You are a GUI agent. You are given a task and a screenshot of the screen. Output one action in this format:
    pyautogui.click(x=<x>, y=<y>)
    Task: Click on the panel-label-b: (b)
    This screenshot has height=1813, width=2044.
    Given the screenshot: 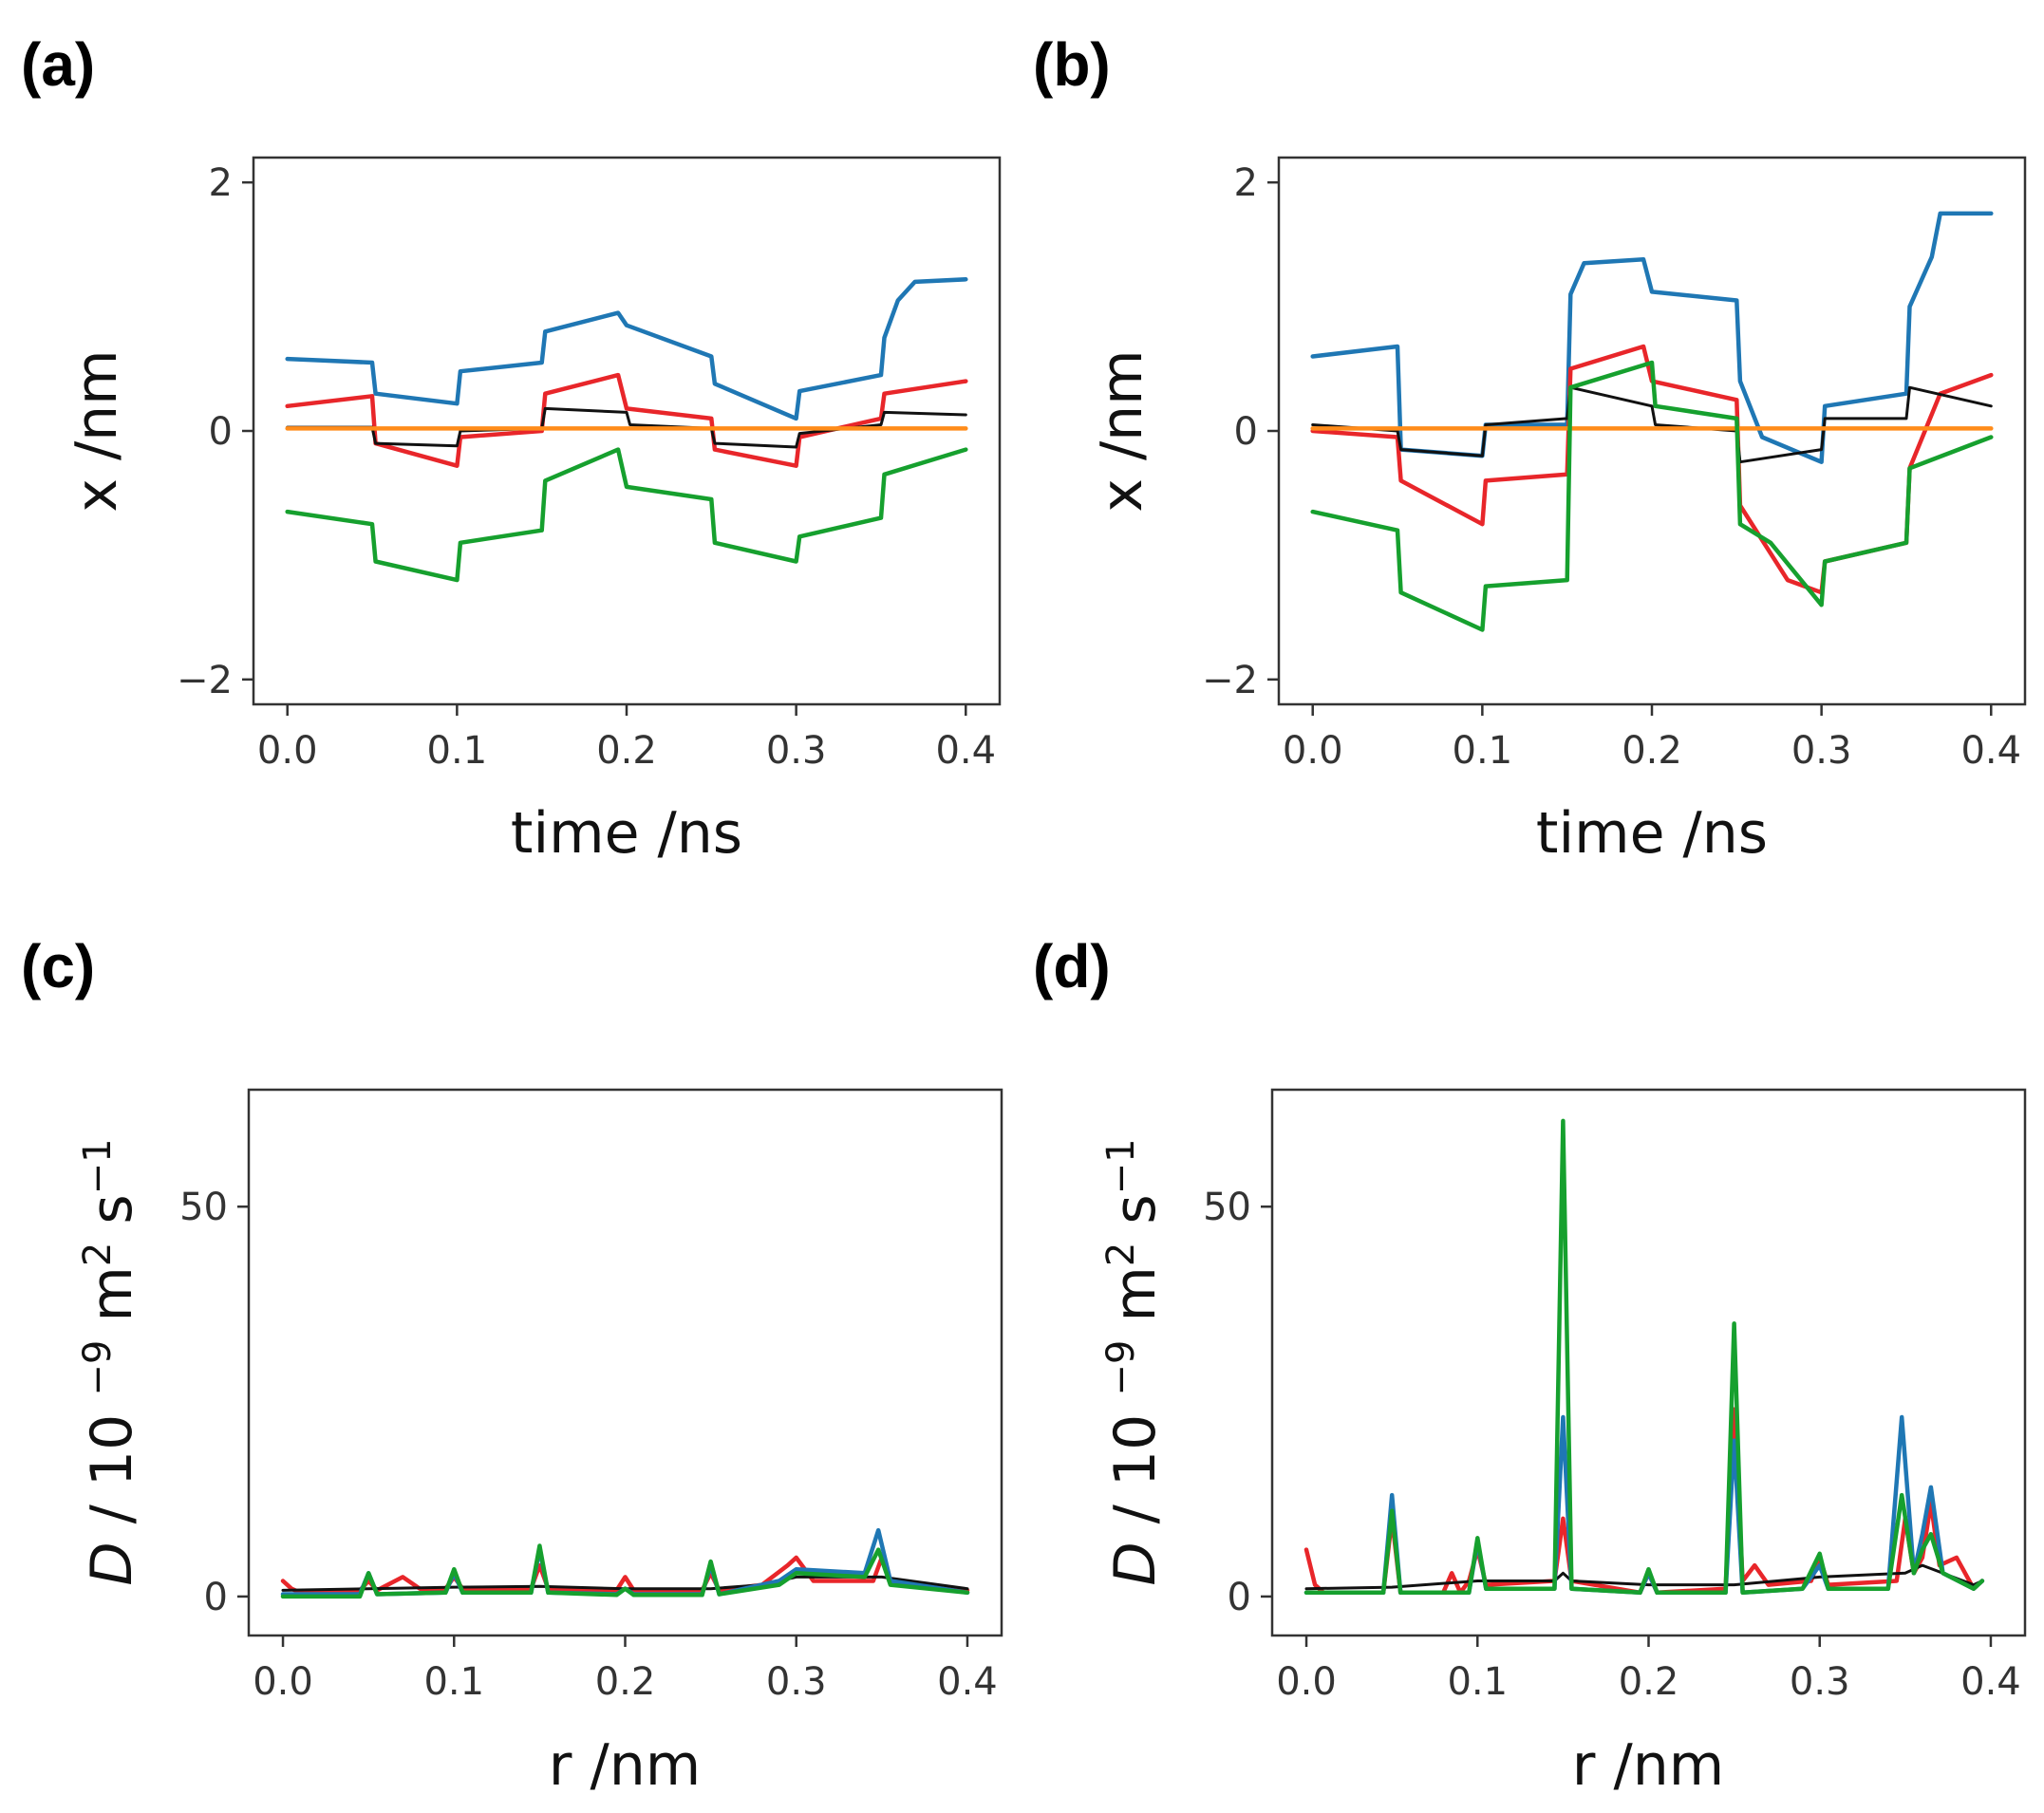 What is the action you would take?
    pyautogui.click(x=1072, y=65)
    